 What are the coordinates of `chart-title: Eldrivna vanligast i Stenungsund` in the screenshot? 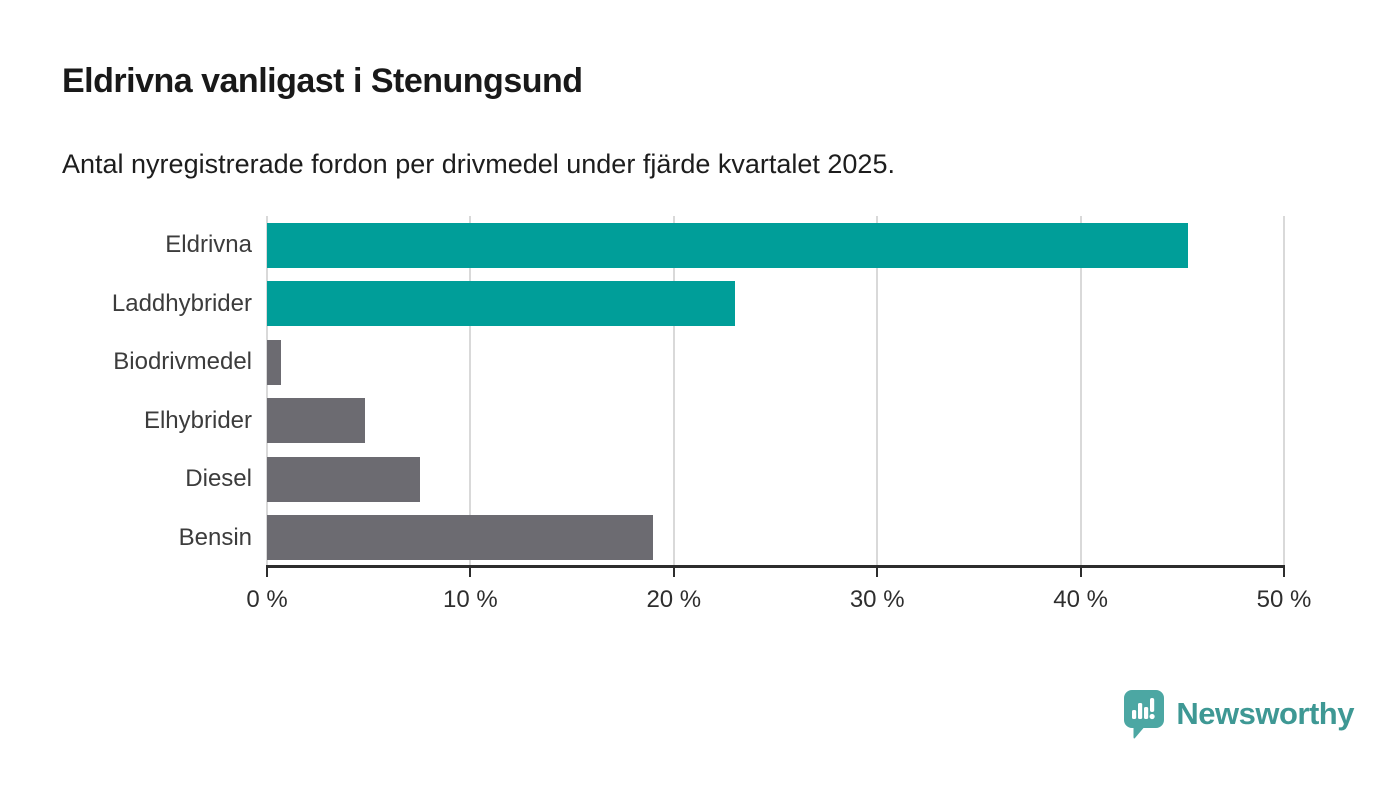 It's located at (322, 81).